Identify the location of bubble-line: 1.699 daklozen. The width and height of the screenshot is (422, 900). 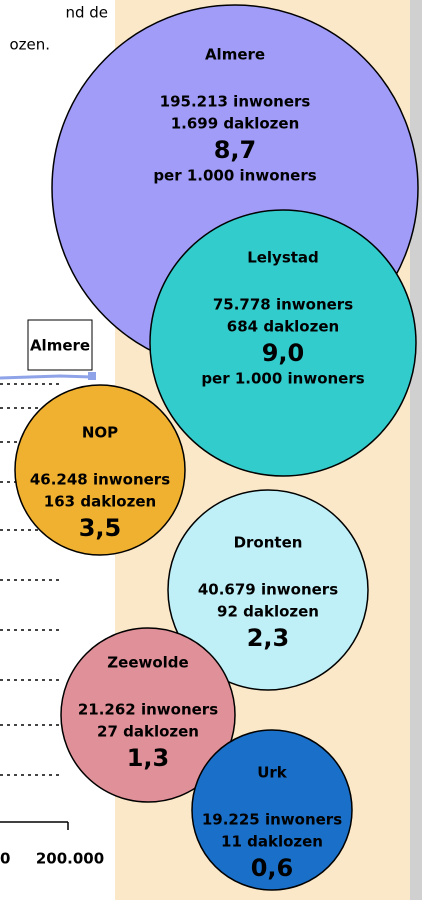
(235, 124).